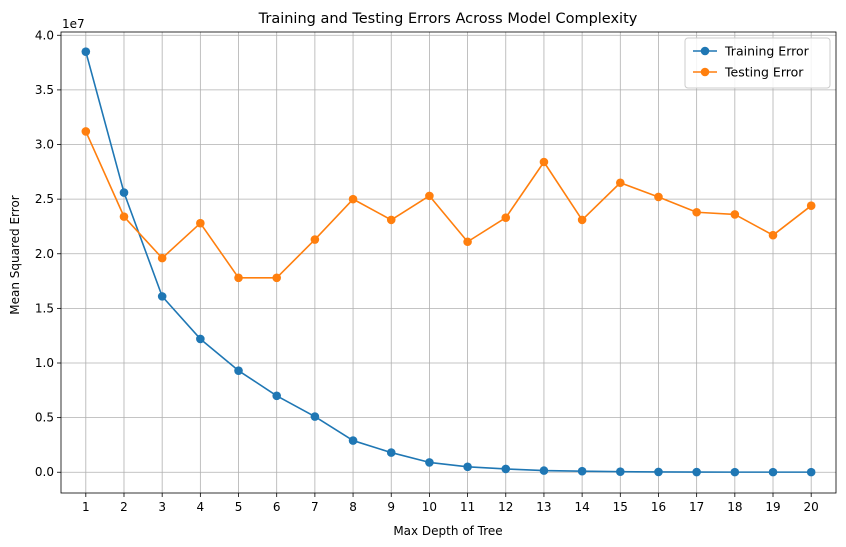 This screenshot has height=547, width=846. What do you see at coordinates (620, 507) in the screenshot?
I see `x-tick-label: 15` at bounding box center [620, 507].